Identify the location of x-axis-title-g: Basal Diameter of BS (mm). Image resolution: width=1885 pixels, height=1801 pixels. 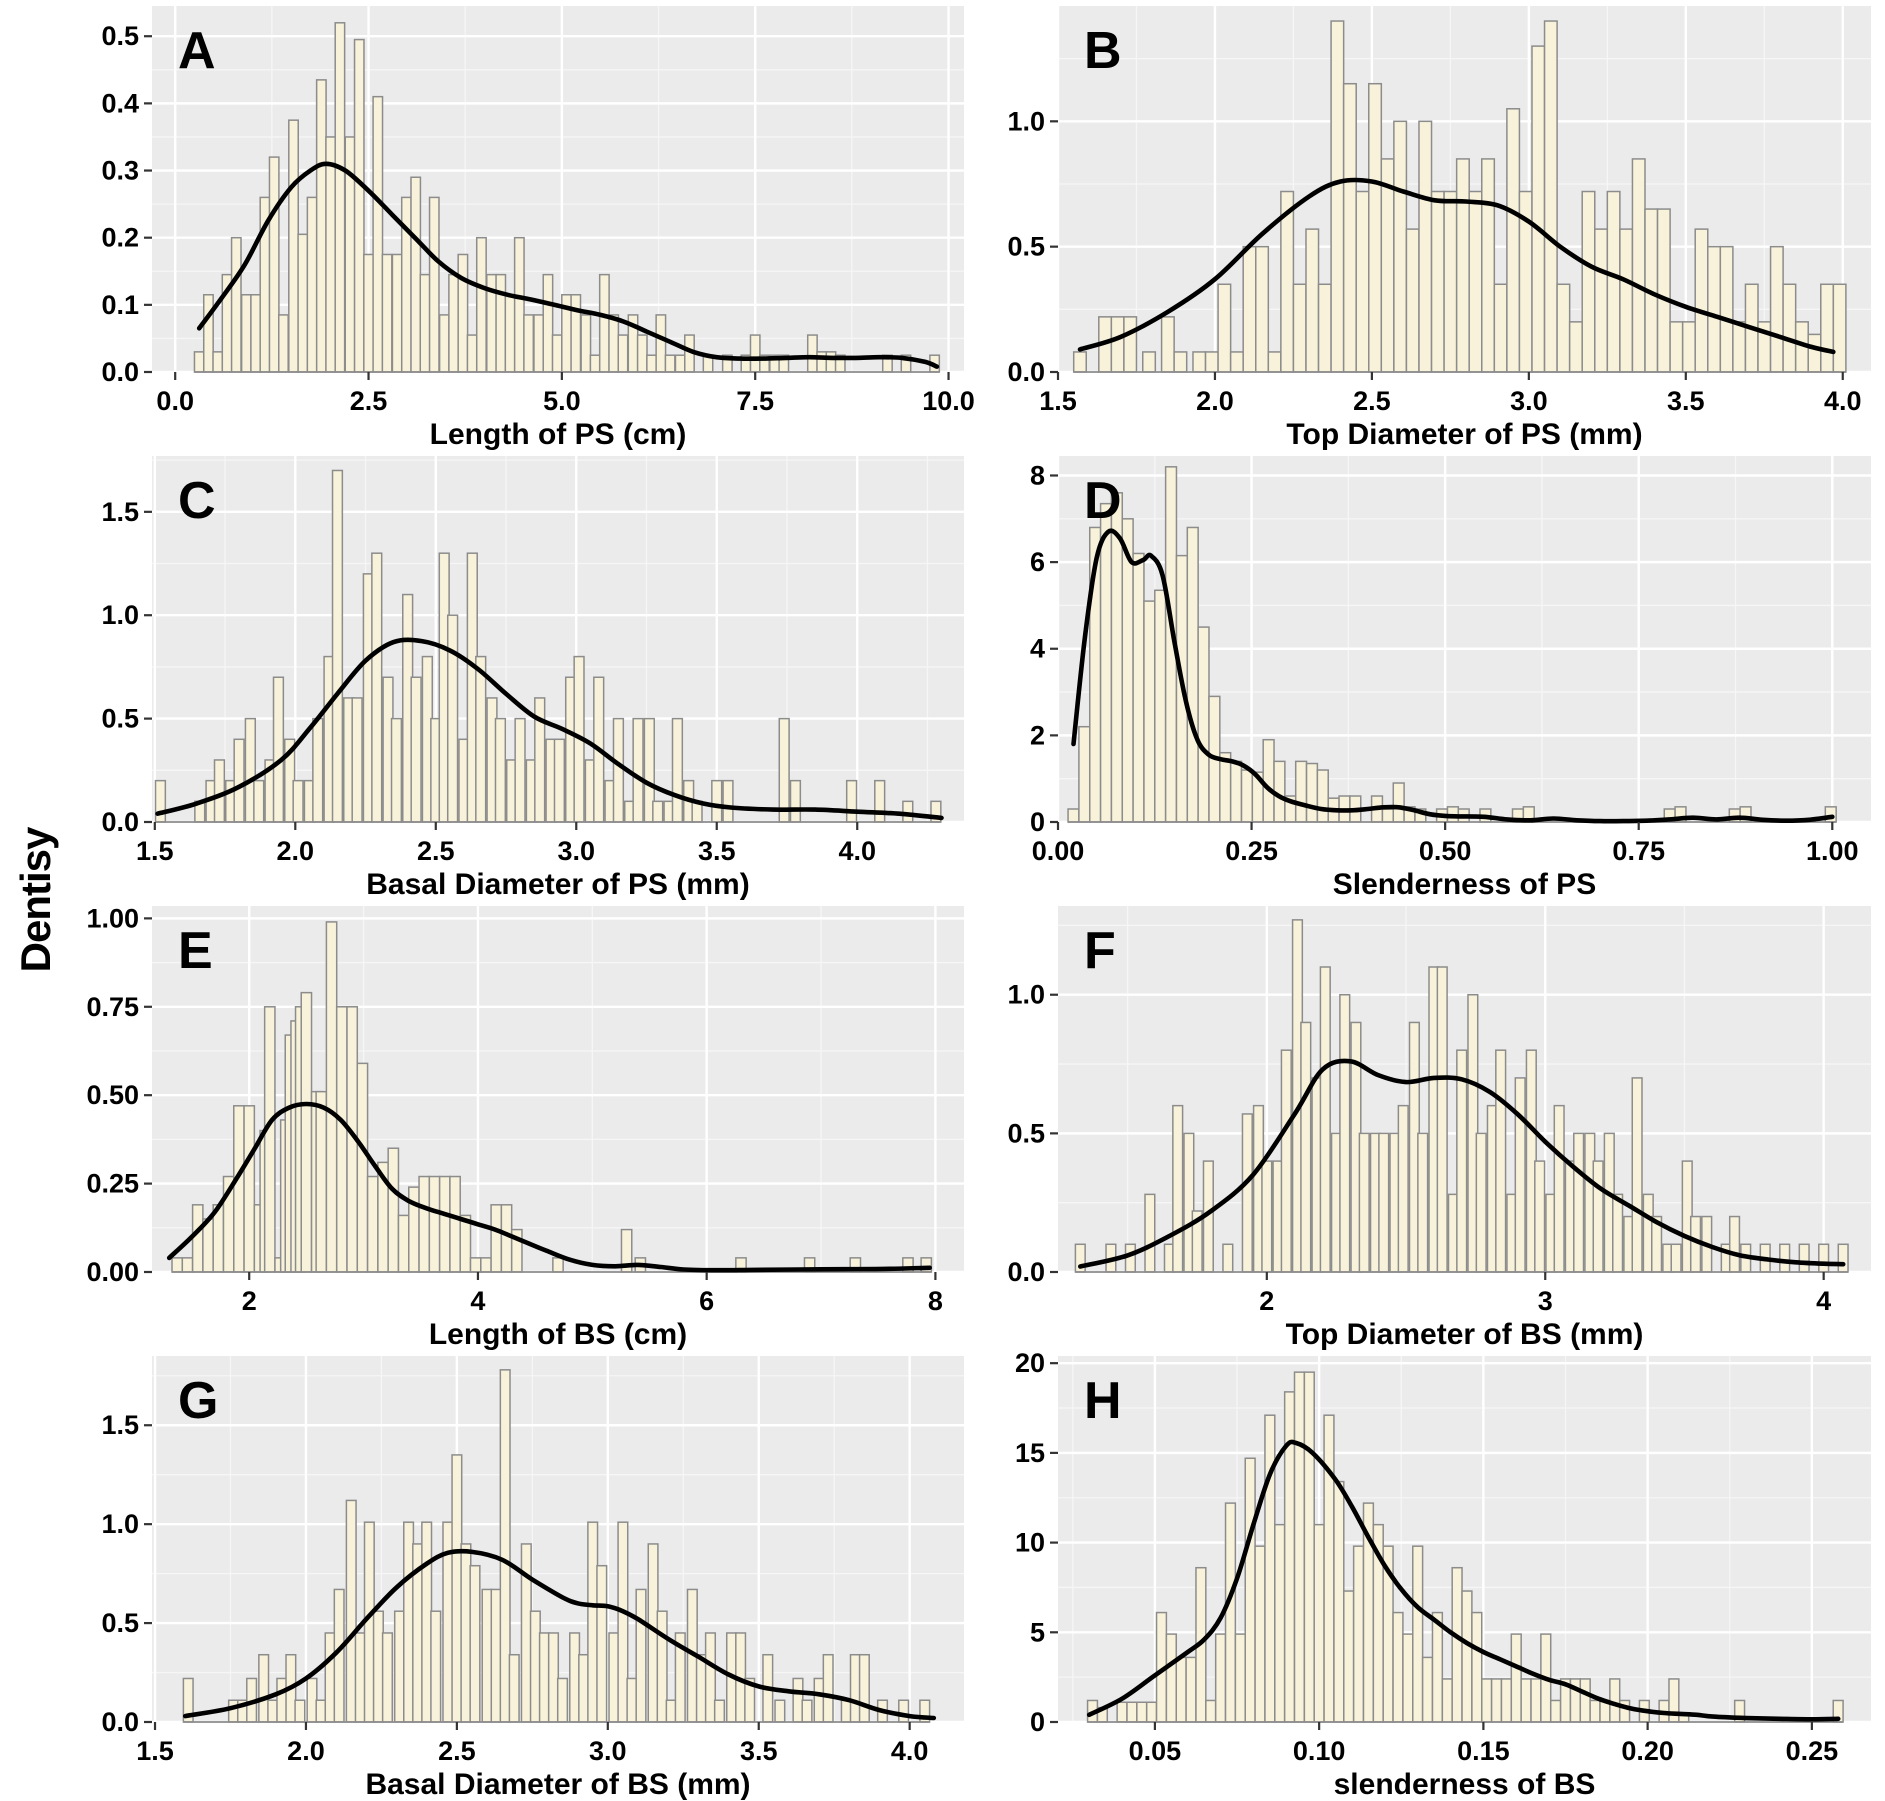
(557, 1784).